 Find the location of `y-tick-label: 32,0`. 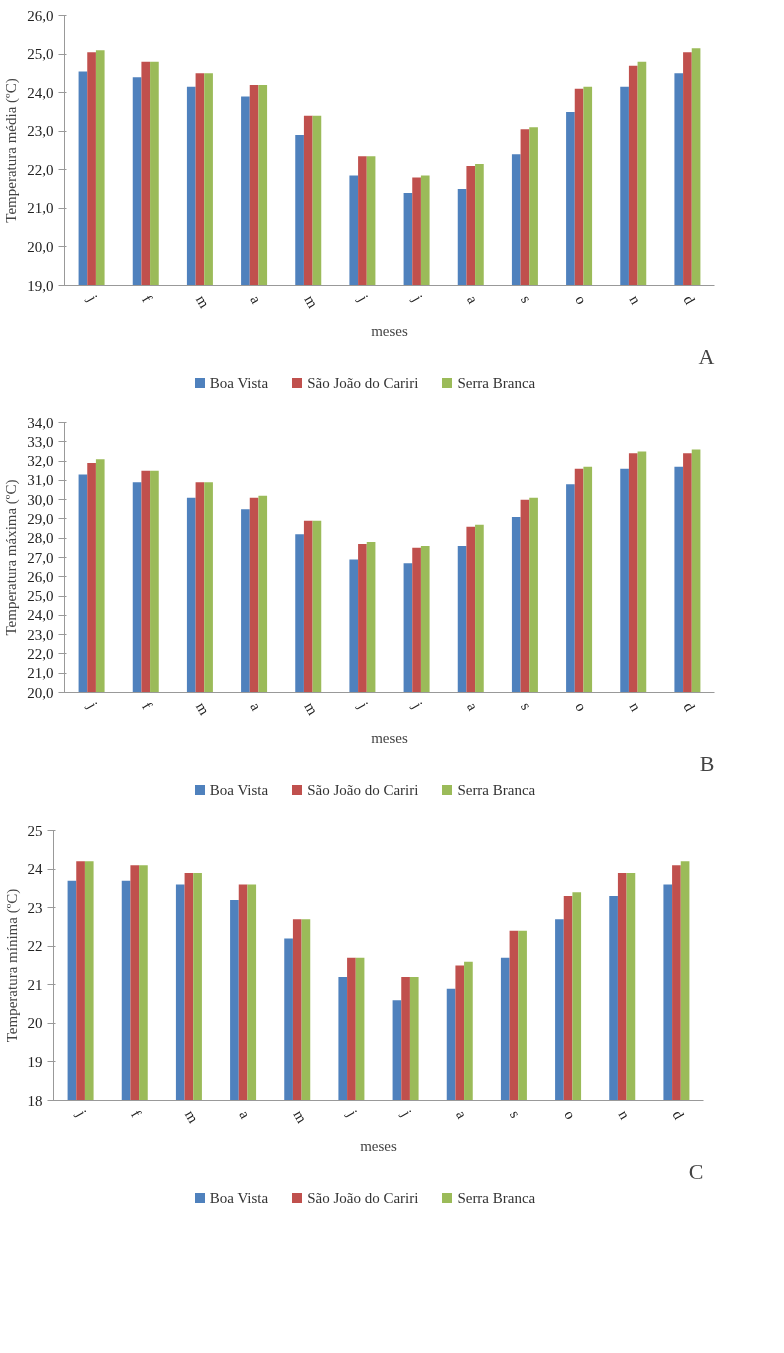

y-tick-label: 32,0 is located at coordinates (40, 461).